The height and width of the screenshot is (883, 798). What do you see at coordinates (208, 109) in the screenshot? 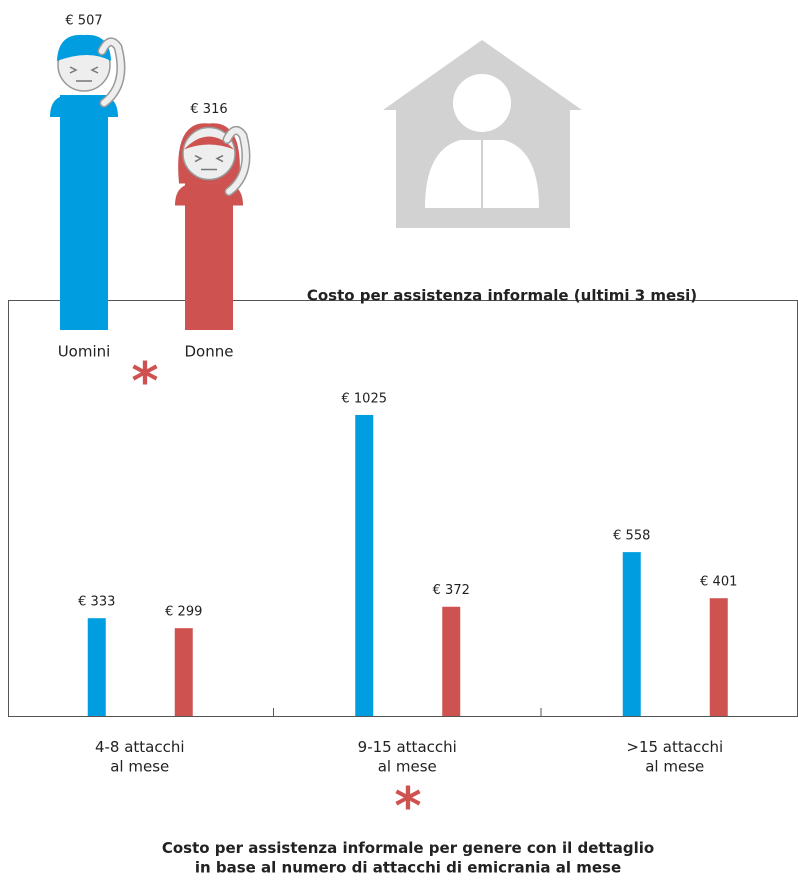
I see `value-label: € 316` at bounding box center [208, 109].